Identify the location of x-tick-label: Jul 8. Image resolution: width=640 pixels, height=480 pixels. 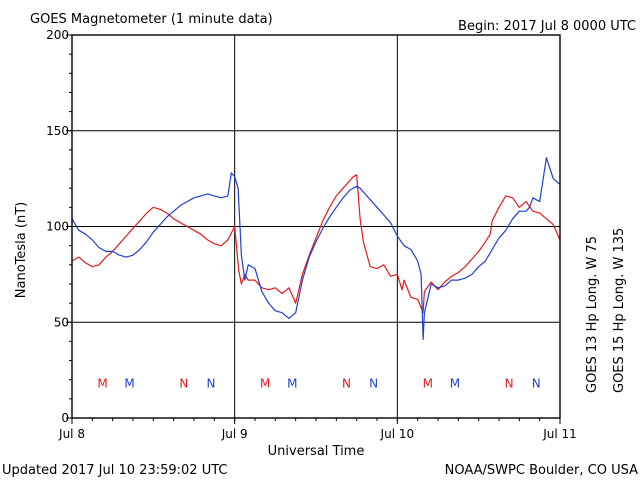
(71, 434).